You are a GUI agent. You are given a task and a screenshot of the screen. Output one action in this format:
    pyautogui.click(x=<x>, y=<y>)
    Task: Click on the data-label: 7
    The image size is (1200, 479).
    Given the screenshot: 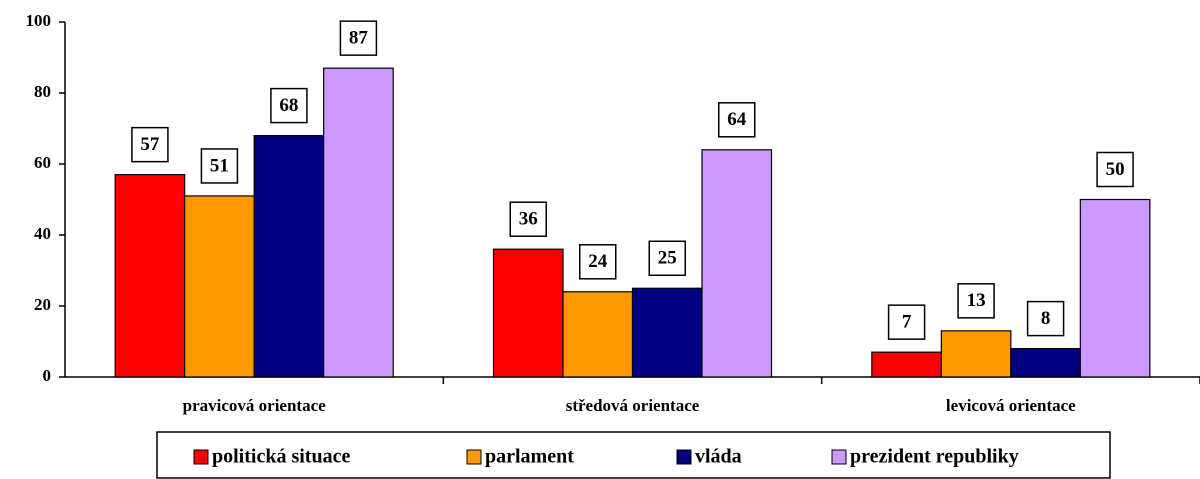 What is the action you would take?
    pyautogui.click(x=907, y=322)
    